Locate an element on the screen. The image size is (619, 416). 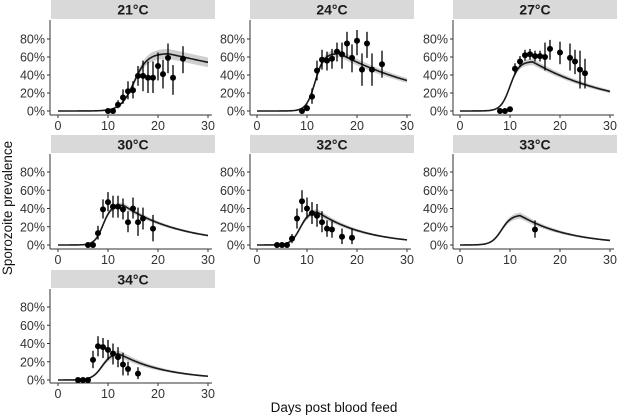
facet-strip-label: 24°C is located at coordinates (331, 10).